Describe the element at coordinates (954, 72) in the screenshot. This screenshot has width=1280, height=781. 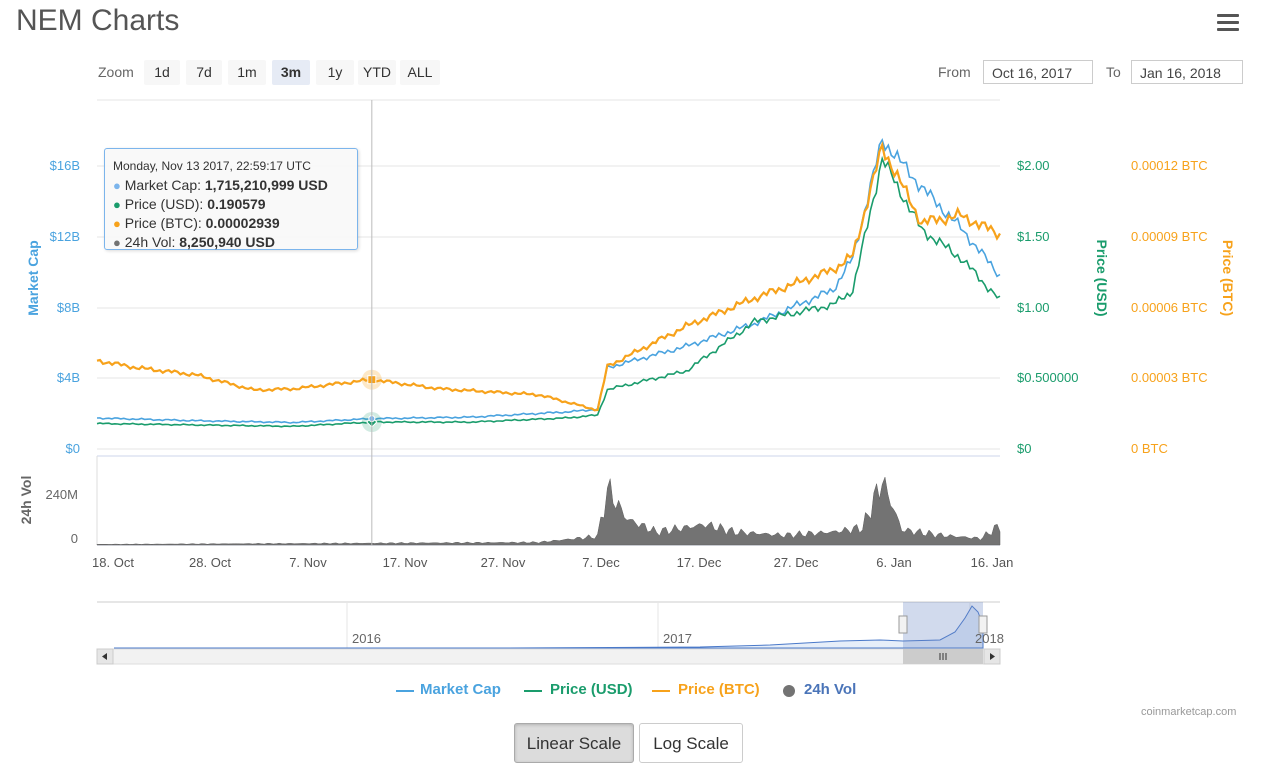
I see `range-from-label: From` at that location.